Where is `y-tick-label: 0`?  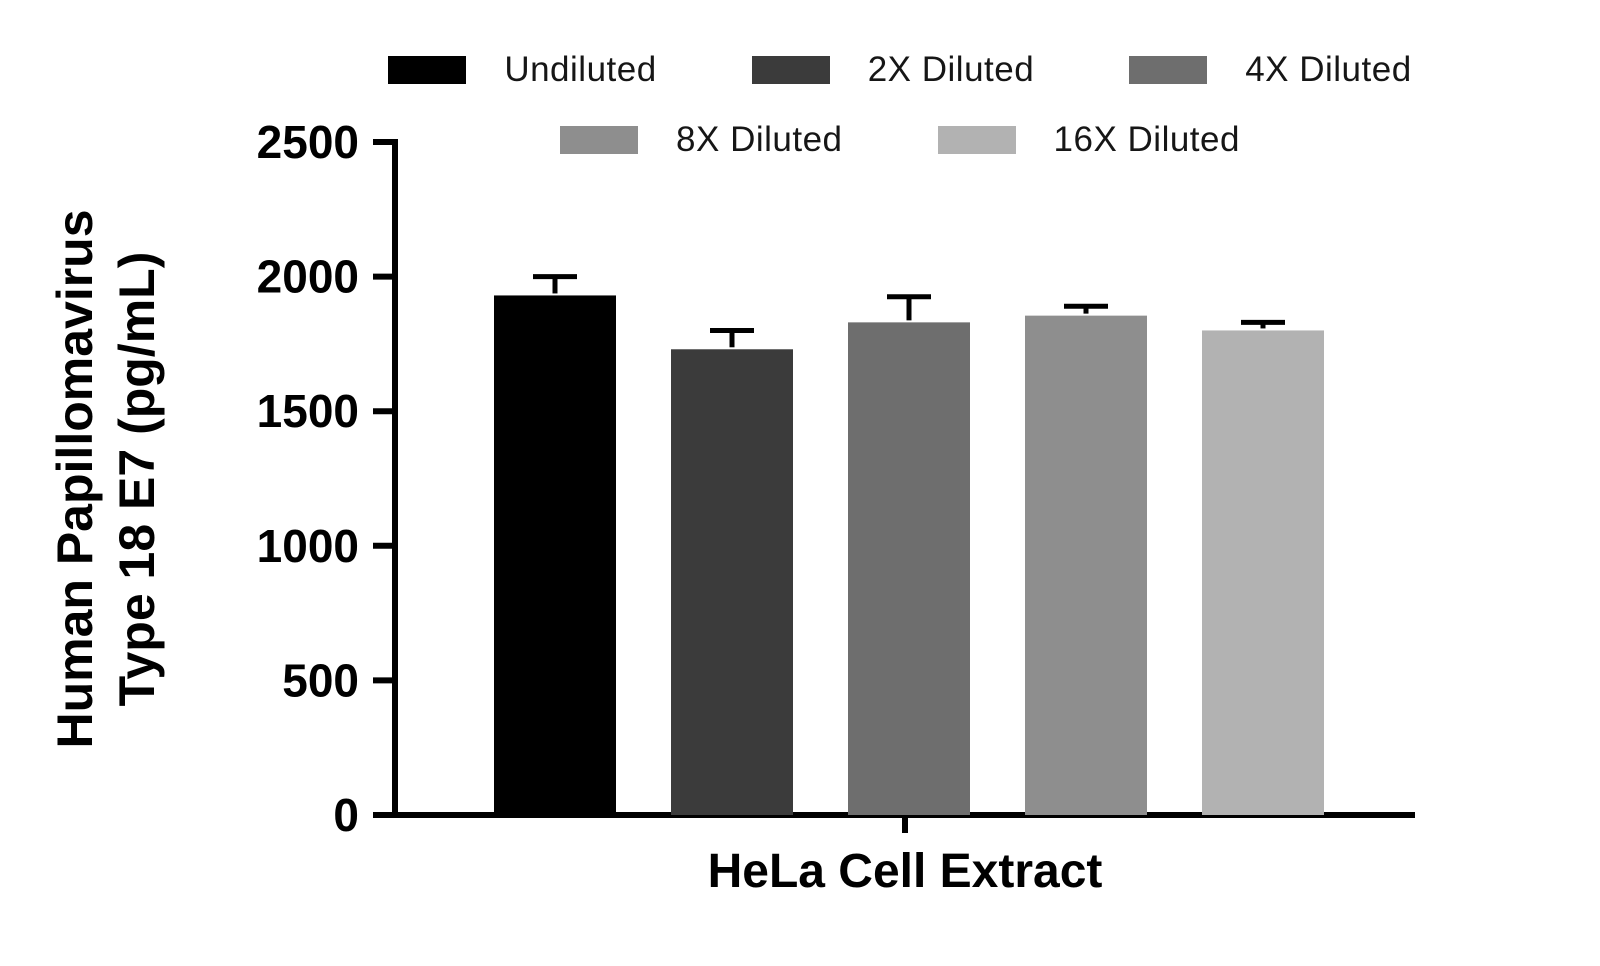
y-tick-label: 0 is located at coordinates (346, 815).